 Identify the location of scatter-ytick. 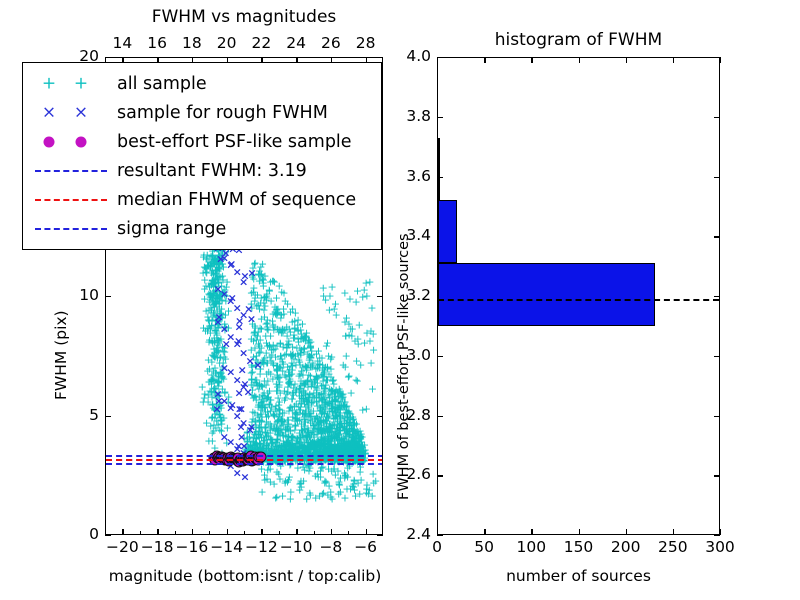
(108, 297).